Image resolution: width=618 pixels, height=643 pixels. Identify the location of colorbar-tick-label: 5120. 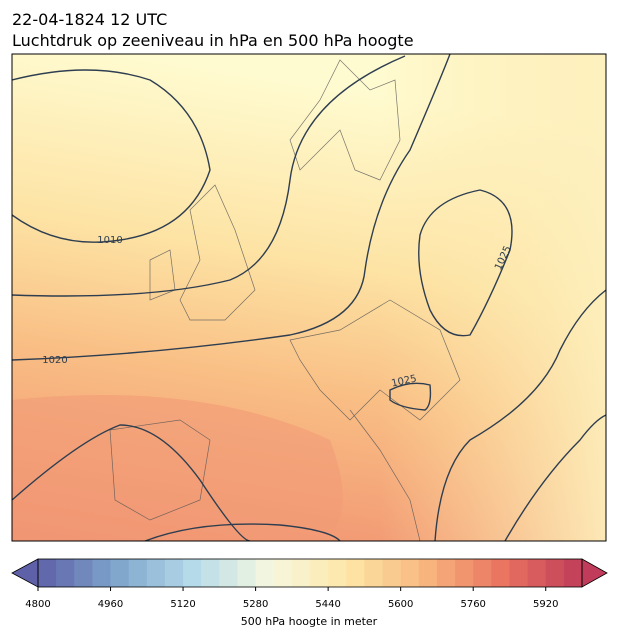
(182, 604).